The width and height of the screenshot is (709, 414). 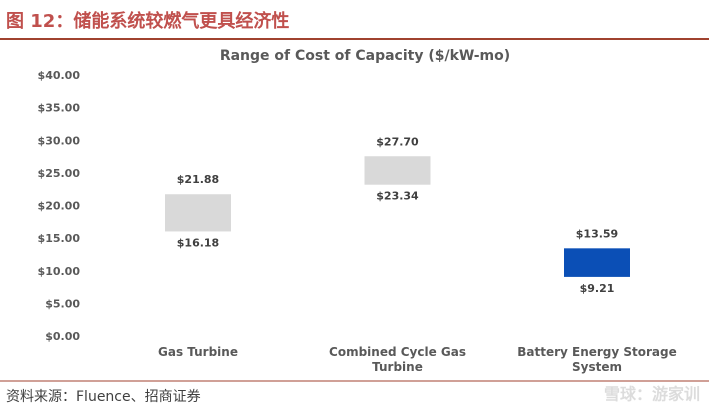 I want to click on y-tick-label: $10.00, so click(x=59, y=271).